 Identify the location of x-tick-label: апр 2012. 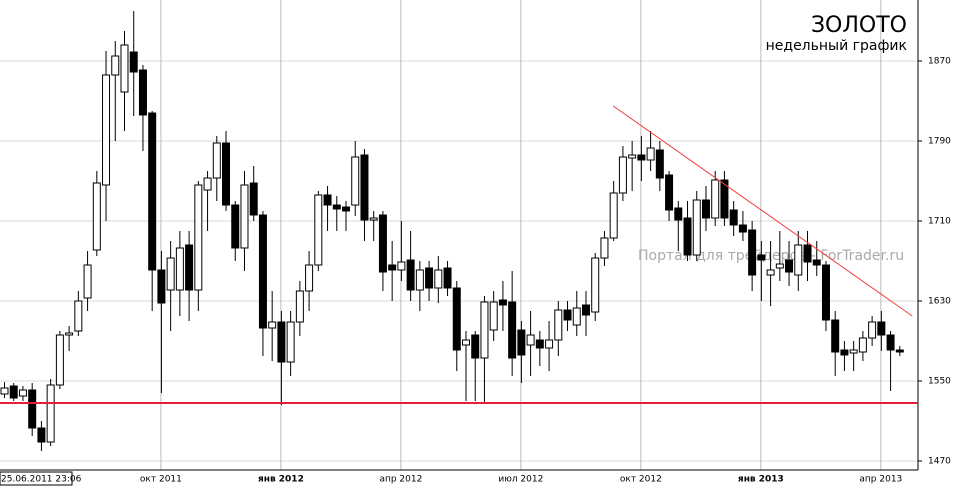
(400, 480).